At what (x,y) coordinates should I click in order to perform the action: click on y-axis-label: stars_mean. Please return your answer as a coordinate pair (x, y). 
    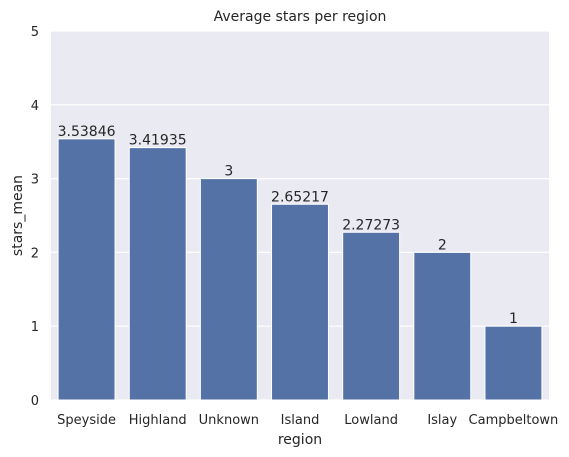
    Looking at the image, I should click on (18, 215).